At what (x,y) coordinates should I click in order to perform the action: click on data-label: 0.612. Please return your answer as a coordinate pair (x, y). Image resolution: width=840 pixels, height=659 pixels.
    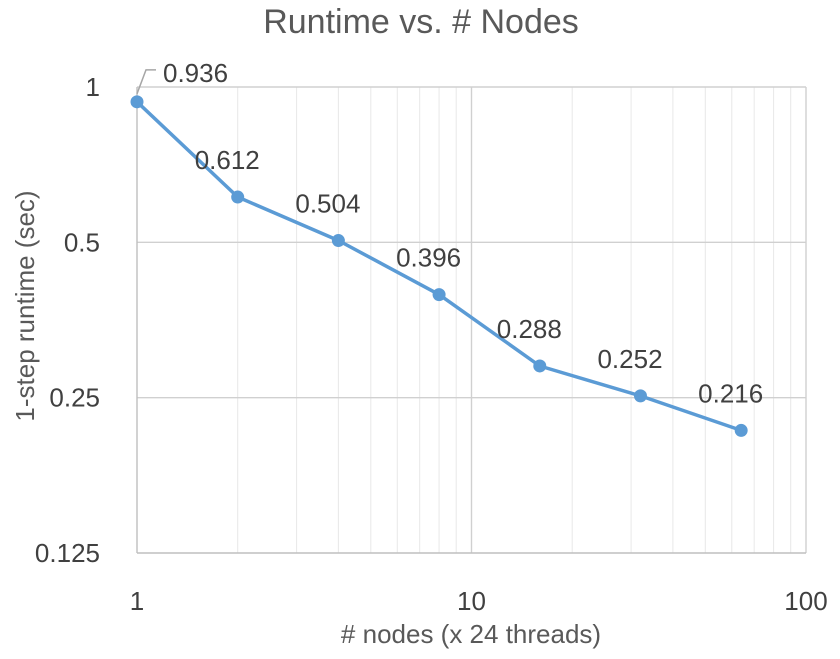
    Looking at the image, I should click on (227, 160).